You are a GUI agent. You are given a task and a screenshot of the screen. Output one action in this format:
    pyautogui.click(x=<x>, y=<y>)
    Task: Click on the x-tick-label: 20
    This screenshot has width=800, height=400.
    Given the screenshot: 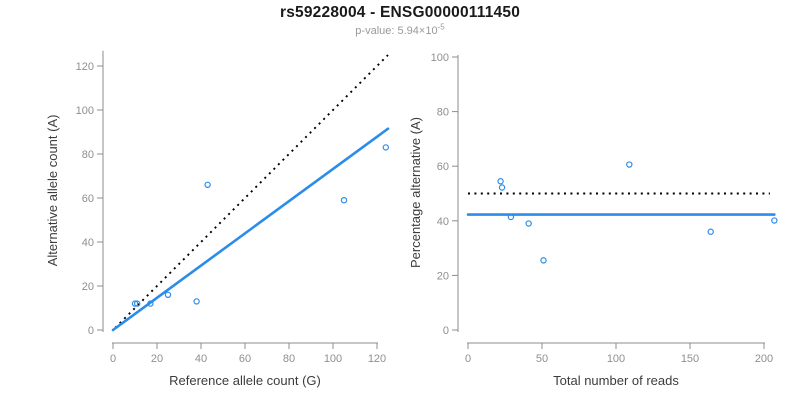 What is the action you would take?
    pyautogui.click(x=157, y=359)
    